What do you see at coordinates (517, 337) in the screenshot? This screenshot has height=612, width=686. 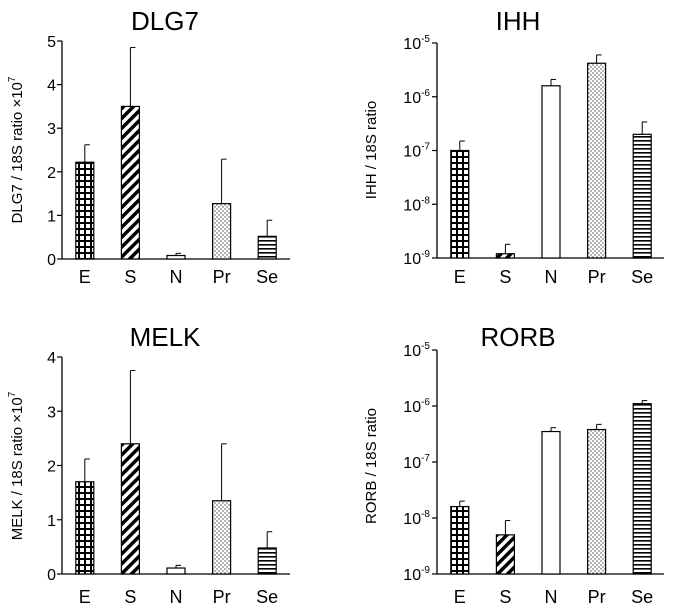 I see `chart-title: RORB` at bounding box center [517, 337].